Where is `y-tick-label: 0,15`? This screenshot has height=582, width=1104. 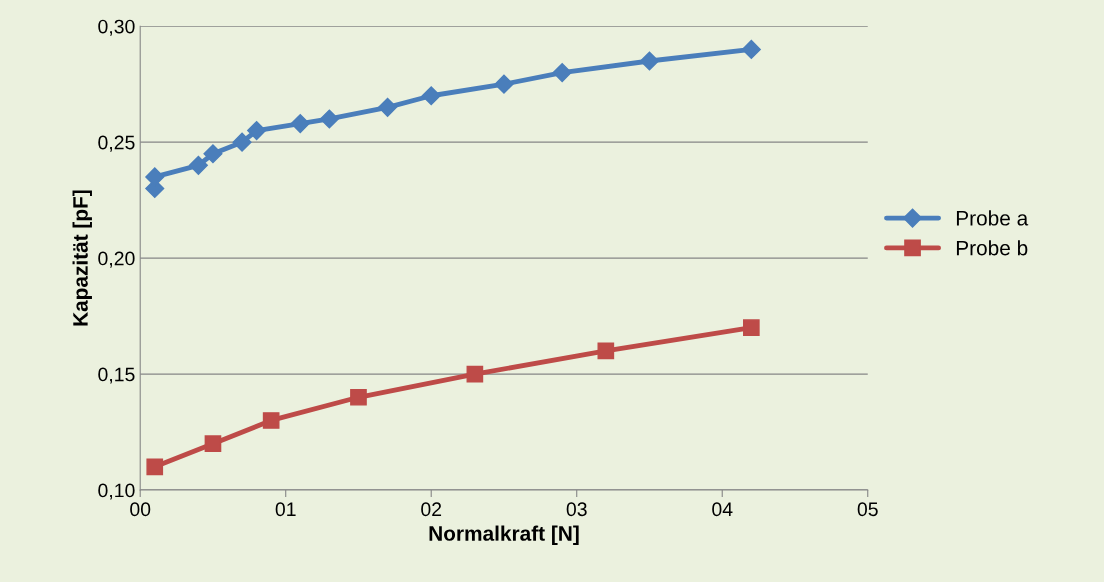 y-tick-label: 0,15 is located at coordinates (116, 375).